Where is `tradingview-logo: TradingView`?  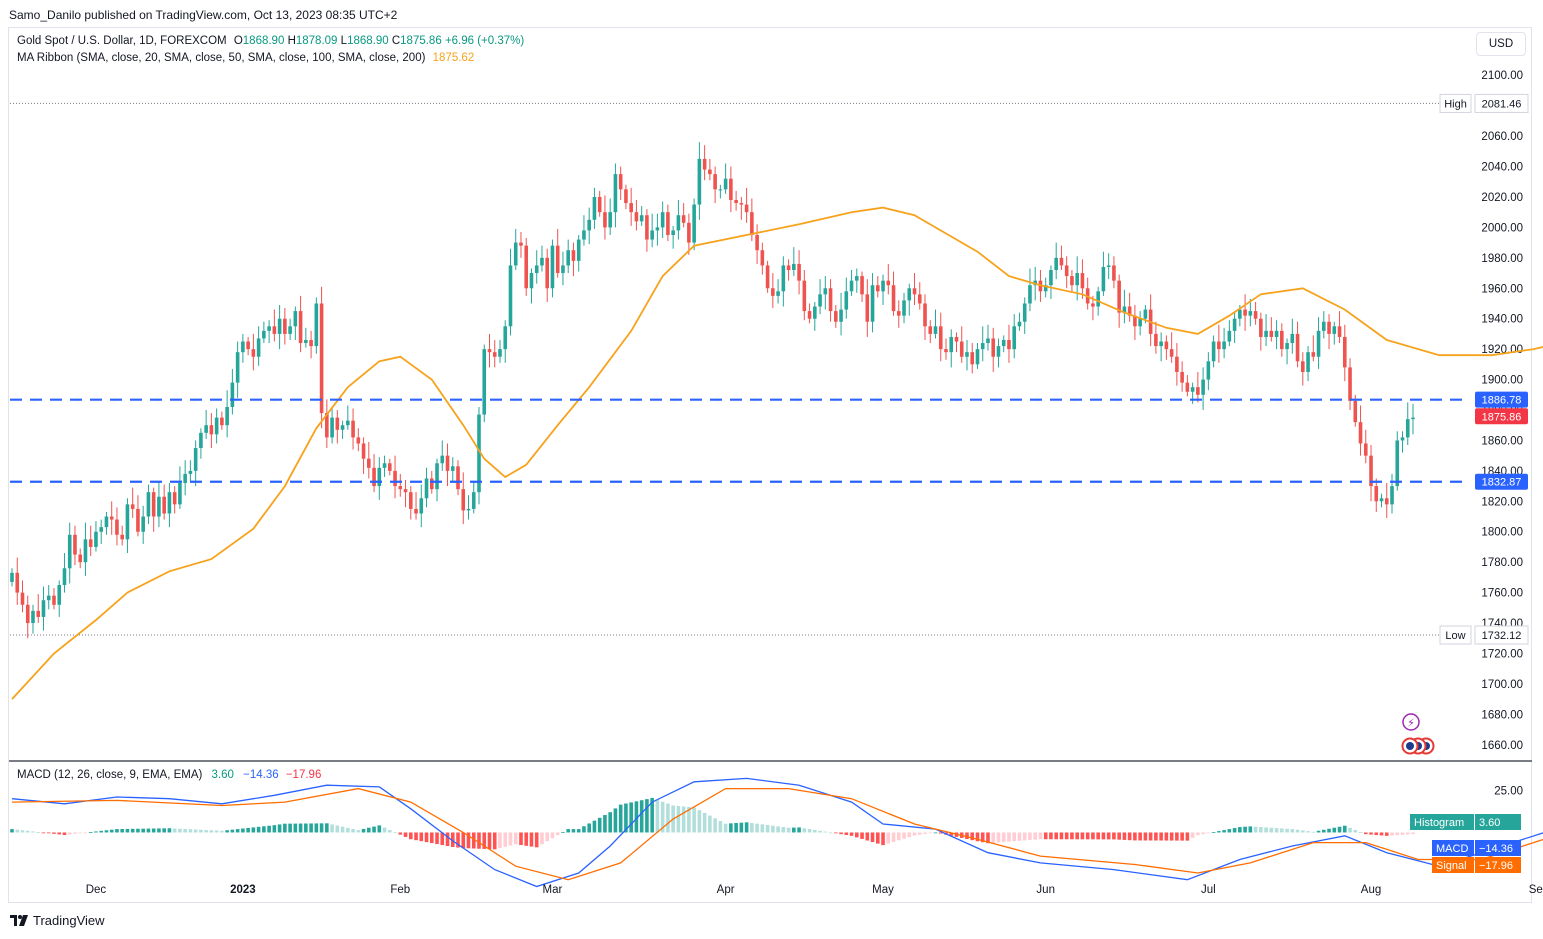
tradingview-logo: TradingView is located at coordinates (57, 920).